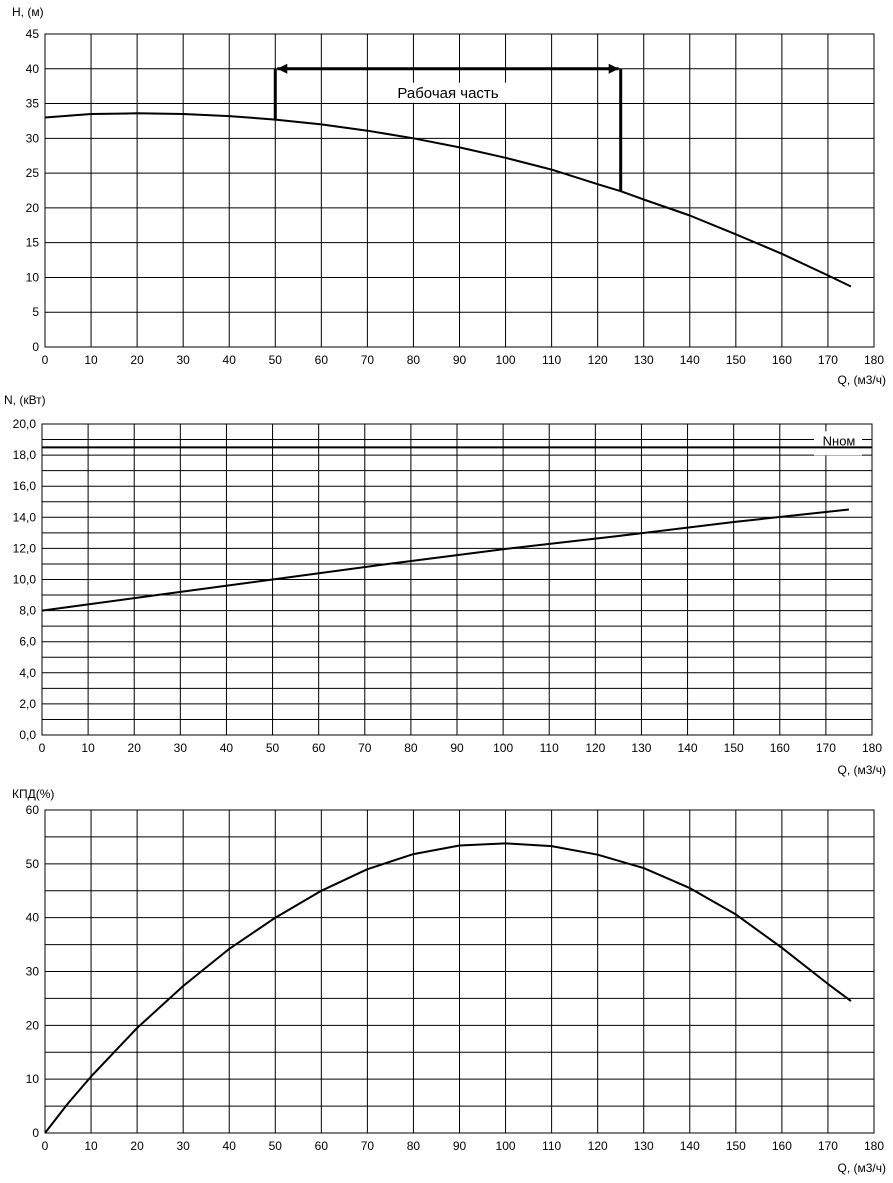 Image resolution: width=893 pixels, height=1183 pixels. I want to click on power-y-tick-label: 0,0, so click(27, 735).